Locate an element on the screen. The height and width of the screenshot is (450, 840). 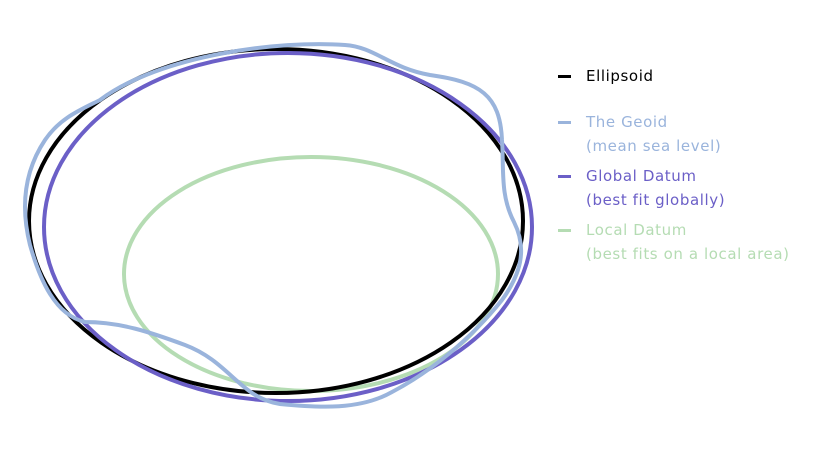
legend-item-global-datum: Global Datum (best fit globally) is located at coordinates (695, 191).